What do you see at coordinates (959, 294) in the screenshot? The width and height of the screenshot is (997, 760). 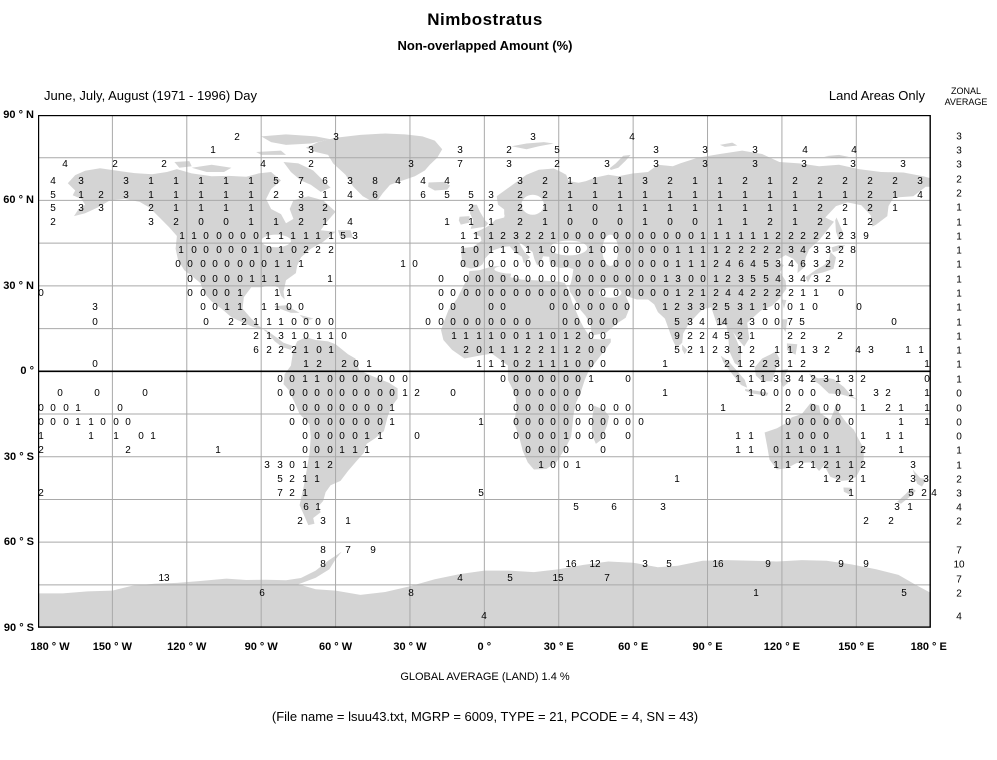 I see `zonal-average-value: 1` at bounding box center [959, 294].